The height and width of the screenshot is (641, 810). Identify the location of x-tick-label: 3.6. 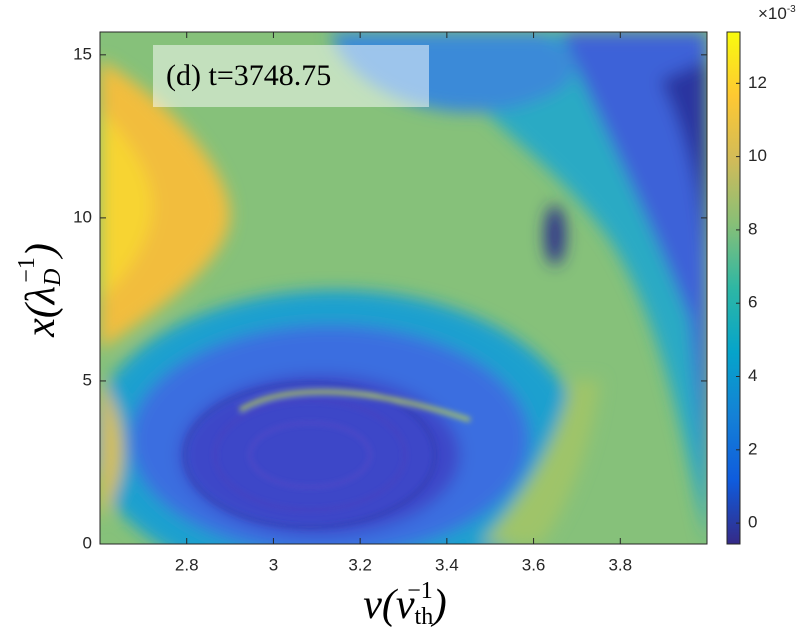
(534, 564).